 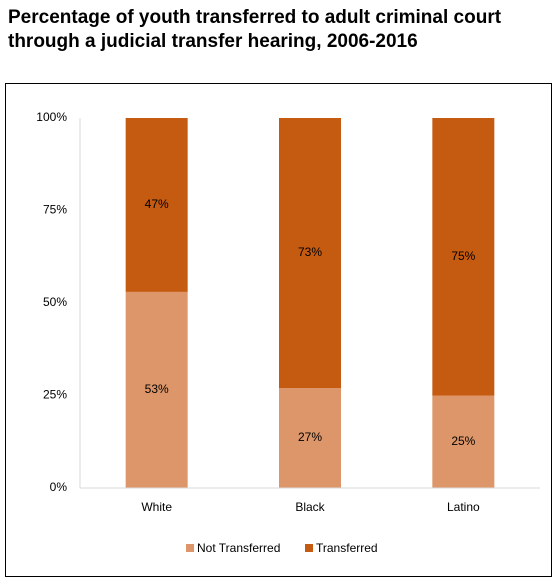 What do you see at coordinates (238, 548) in the screenshot?
I see `legend-label: Not Transferred` at bounding box center [238, 548].